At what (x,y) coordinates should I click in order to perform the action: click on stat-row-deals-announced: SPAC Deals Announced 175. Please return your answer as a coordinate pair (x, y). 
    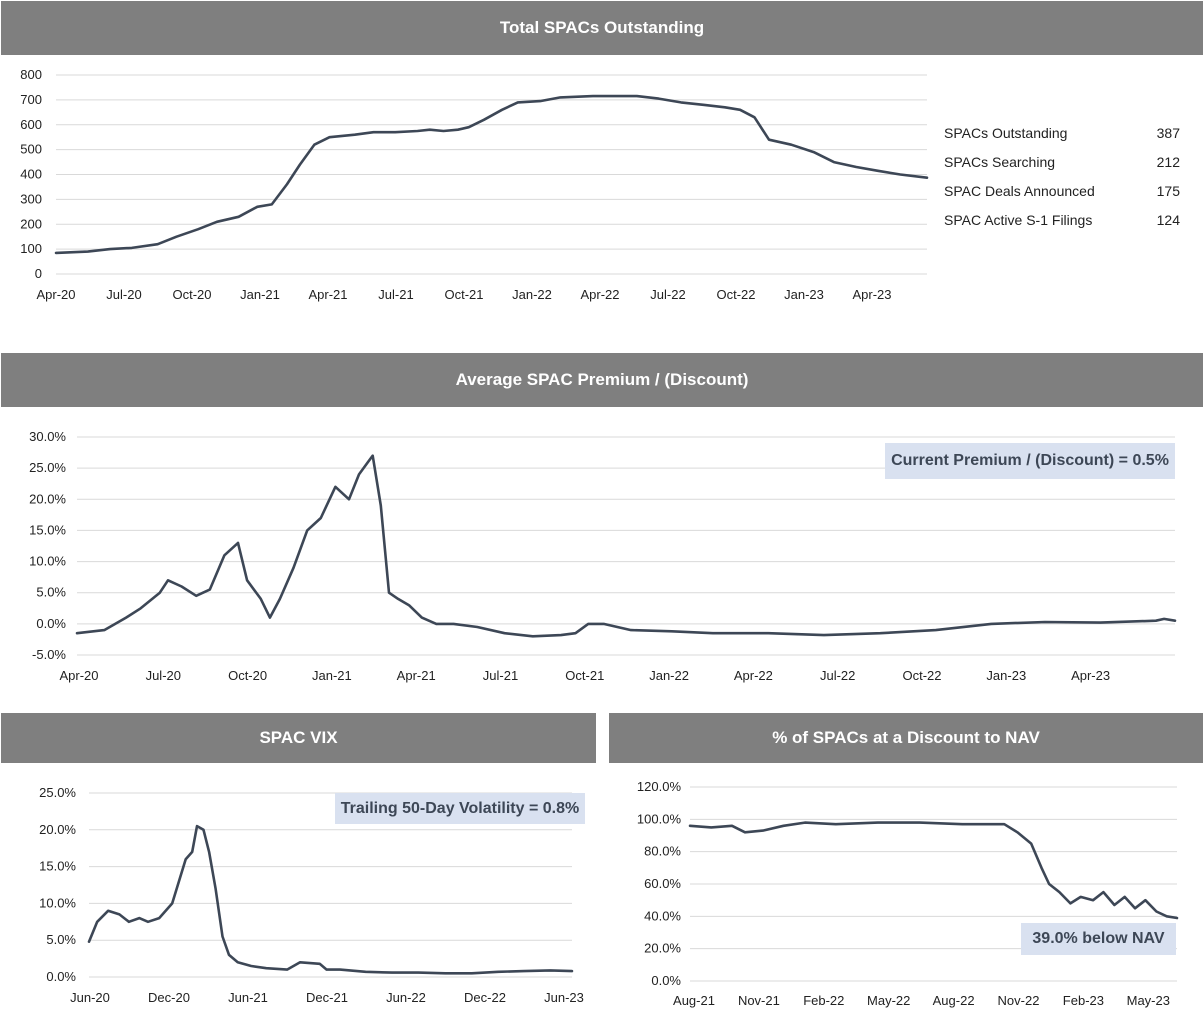
    Looking at the image, I should click on (1062, 190).